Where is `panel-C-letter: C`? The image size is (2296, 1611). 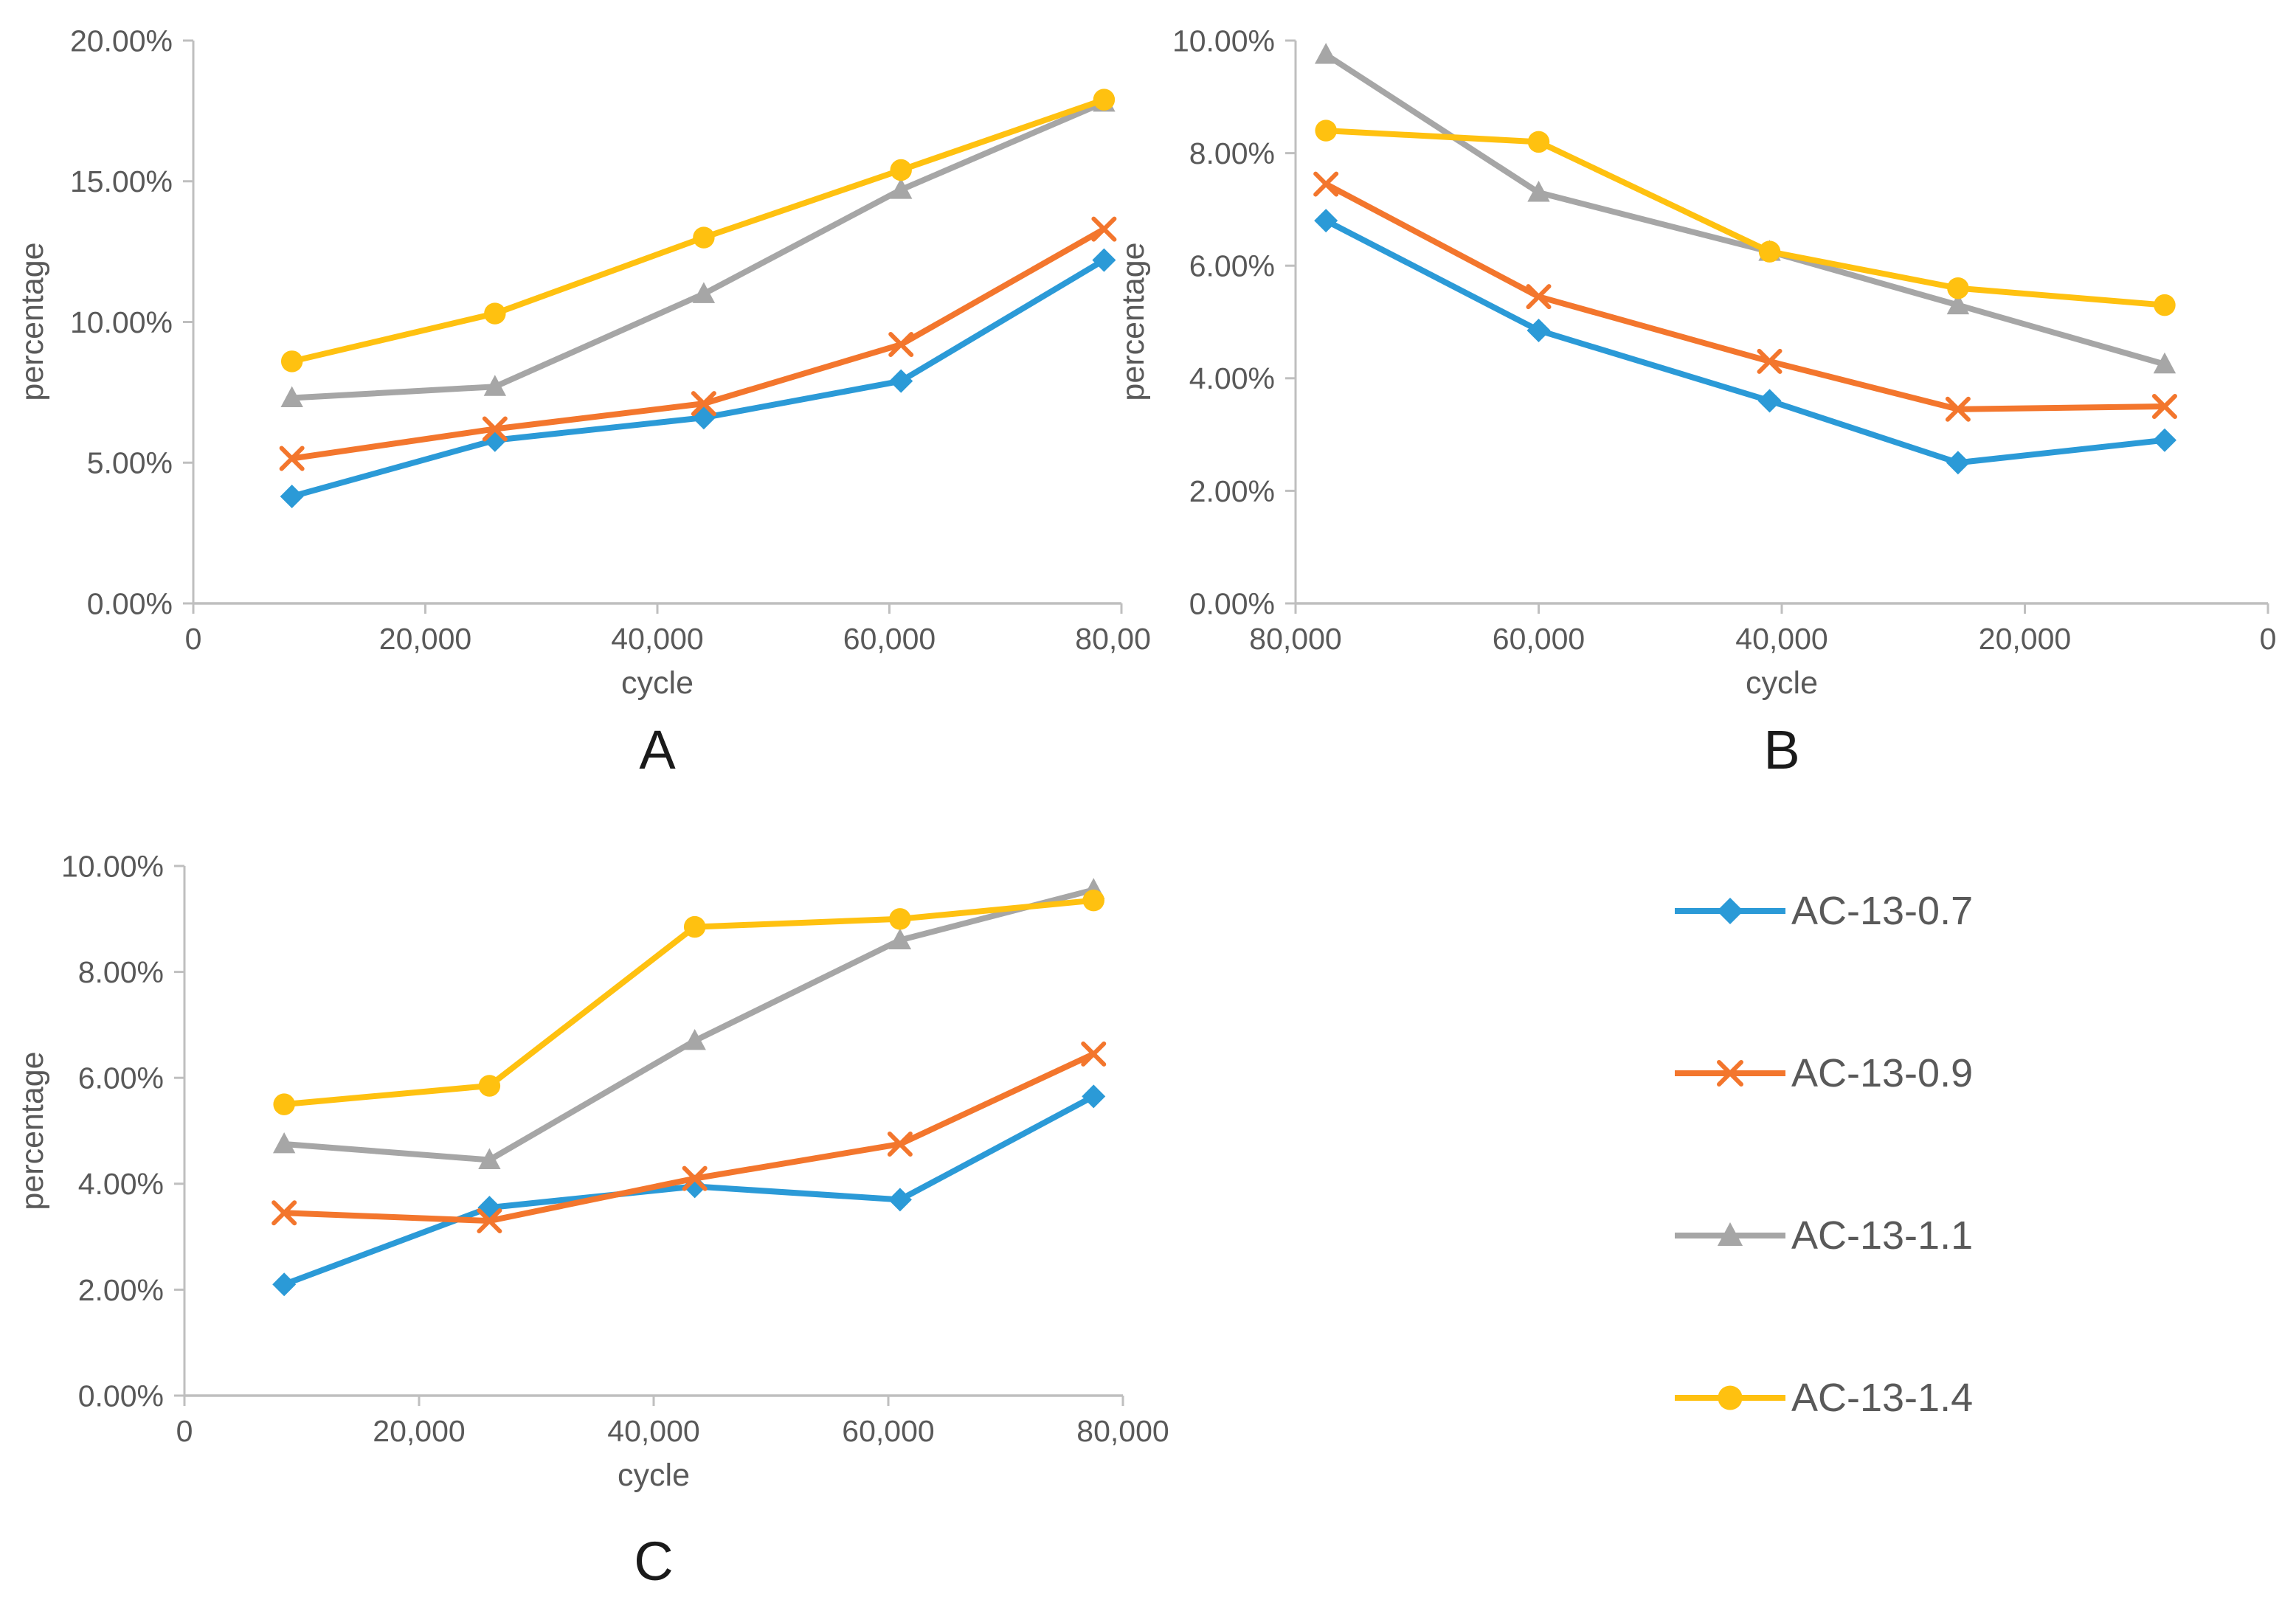 panel-C-letter: C is located at coordinates (654, 1561).